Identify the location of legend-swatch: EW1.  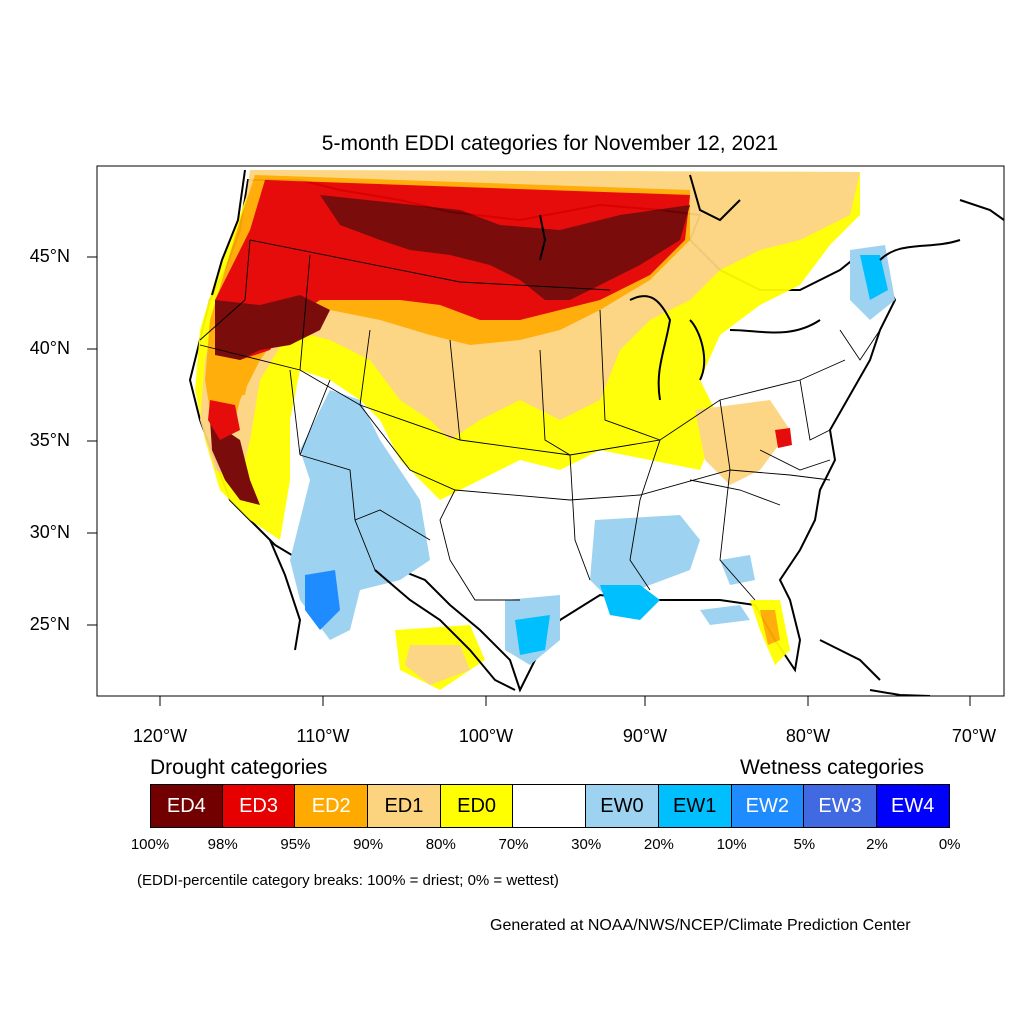
(695, 806).